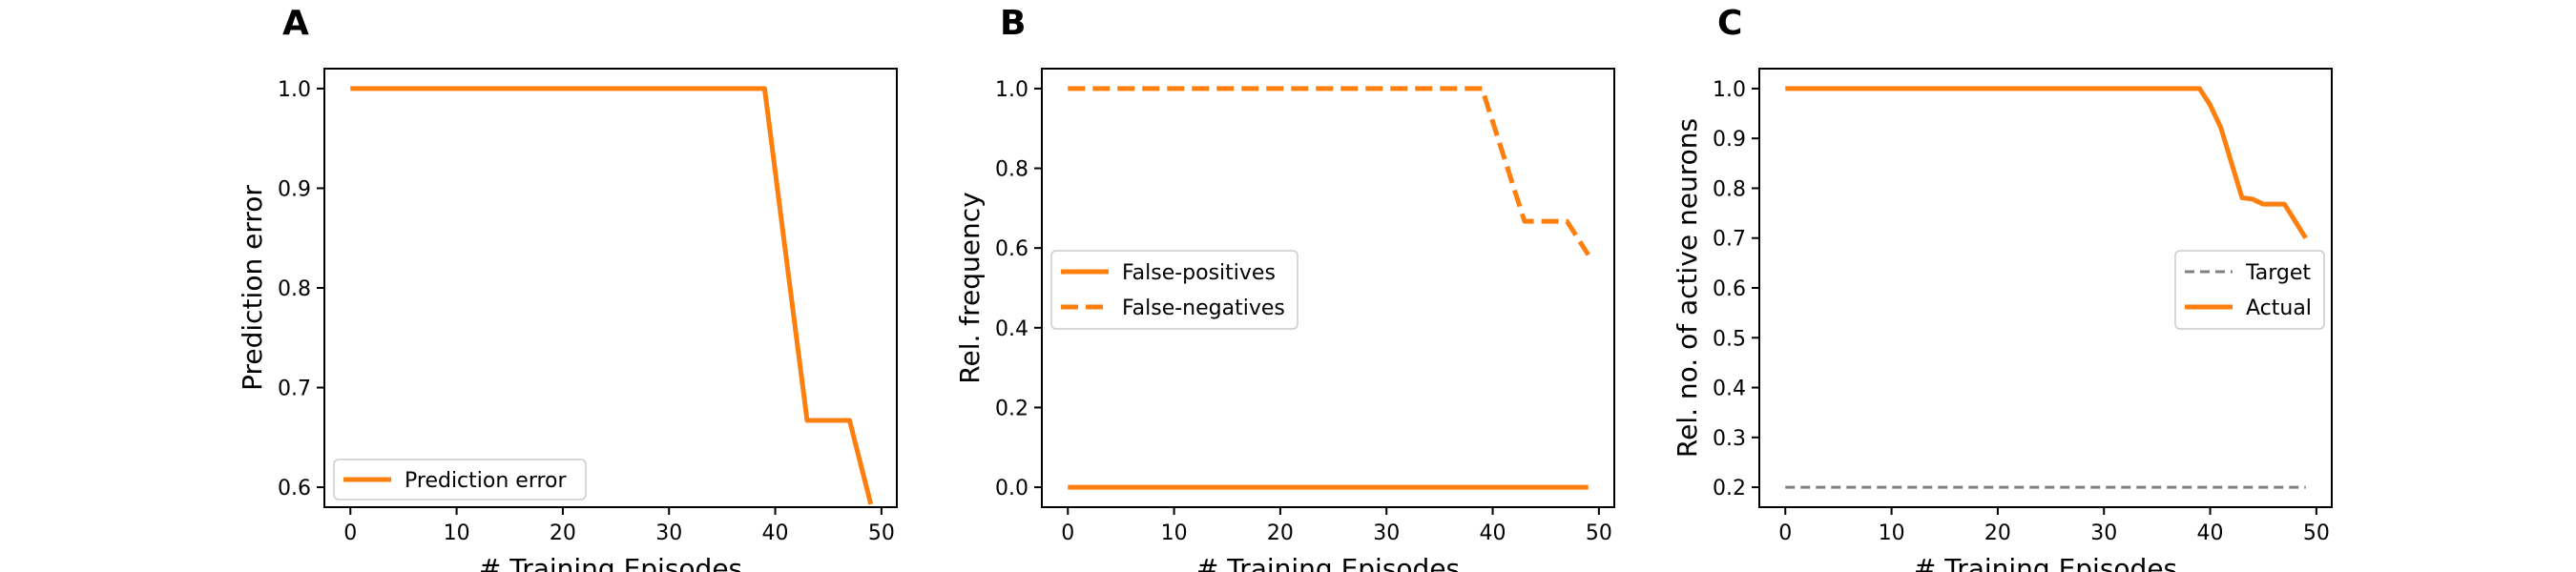 The height and width of the screenshot is (572, 2576). What do you see at coordinates (563, 533) in the screenshot?
I see `panel-a-xtick-label-20: 20` at bounding box center [563, 533].